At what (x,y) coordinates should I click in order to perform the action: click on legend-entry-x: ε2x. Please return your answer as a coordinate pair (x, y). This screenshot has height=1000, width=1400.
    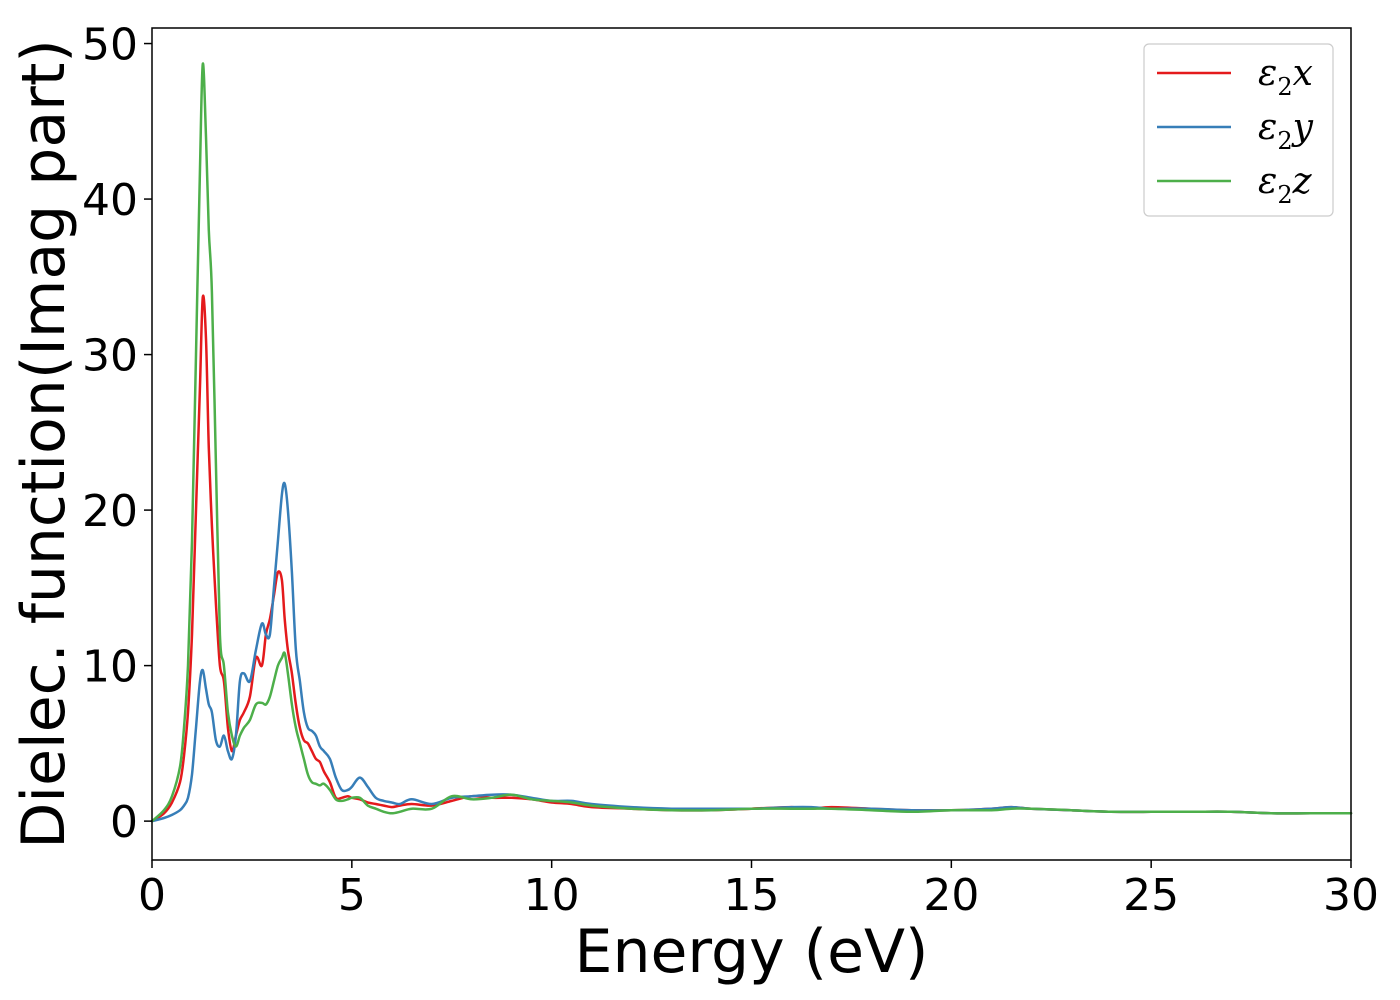
    Looking at the image, I should click on (1285, 77).